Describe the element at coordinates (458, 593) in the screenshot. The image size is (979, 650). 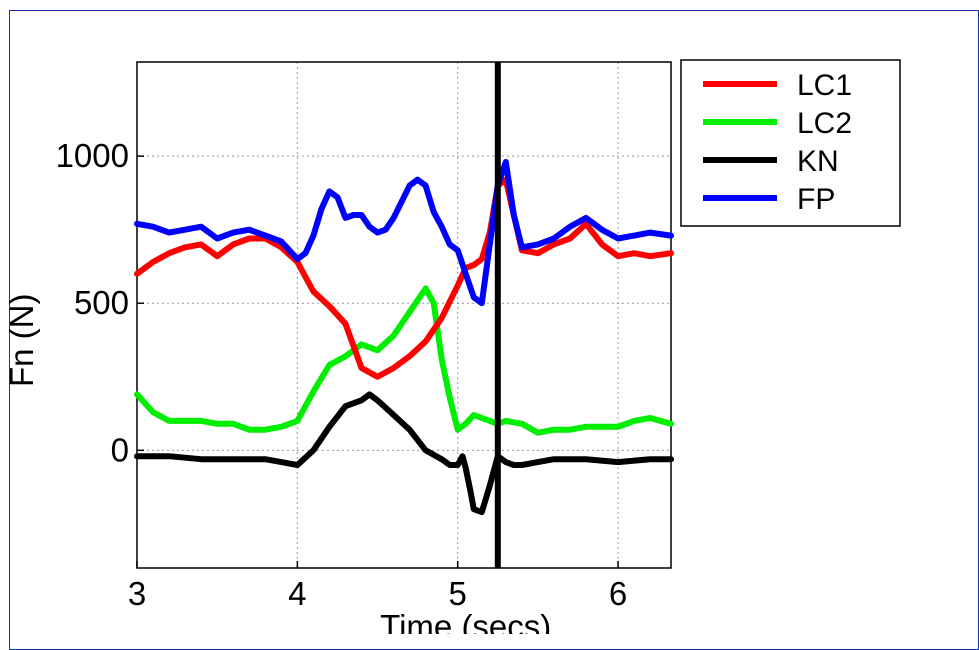
I see `x-tick-label: 5` at that location.